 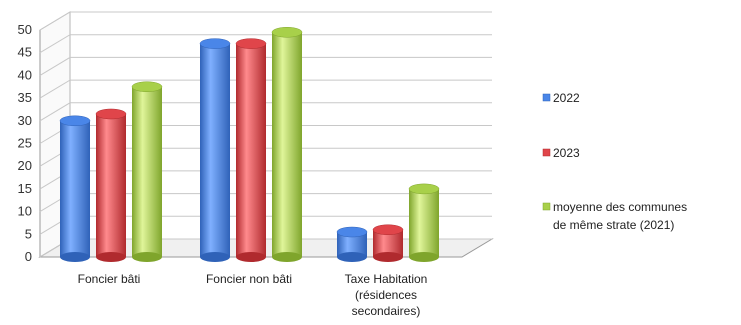 What do you see at coordinates (28, 256) in the screenshot?
I see `y-tick-label: 0` at bounding box center [28, 256].